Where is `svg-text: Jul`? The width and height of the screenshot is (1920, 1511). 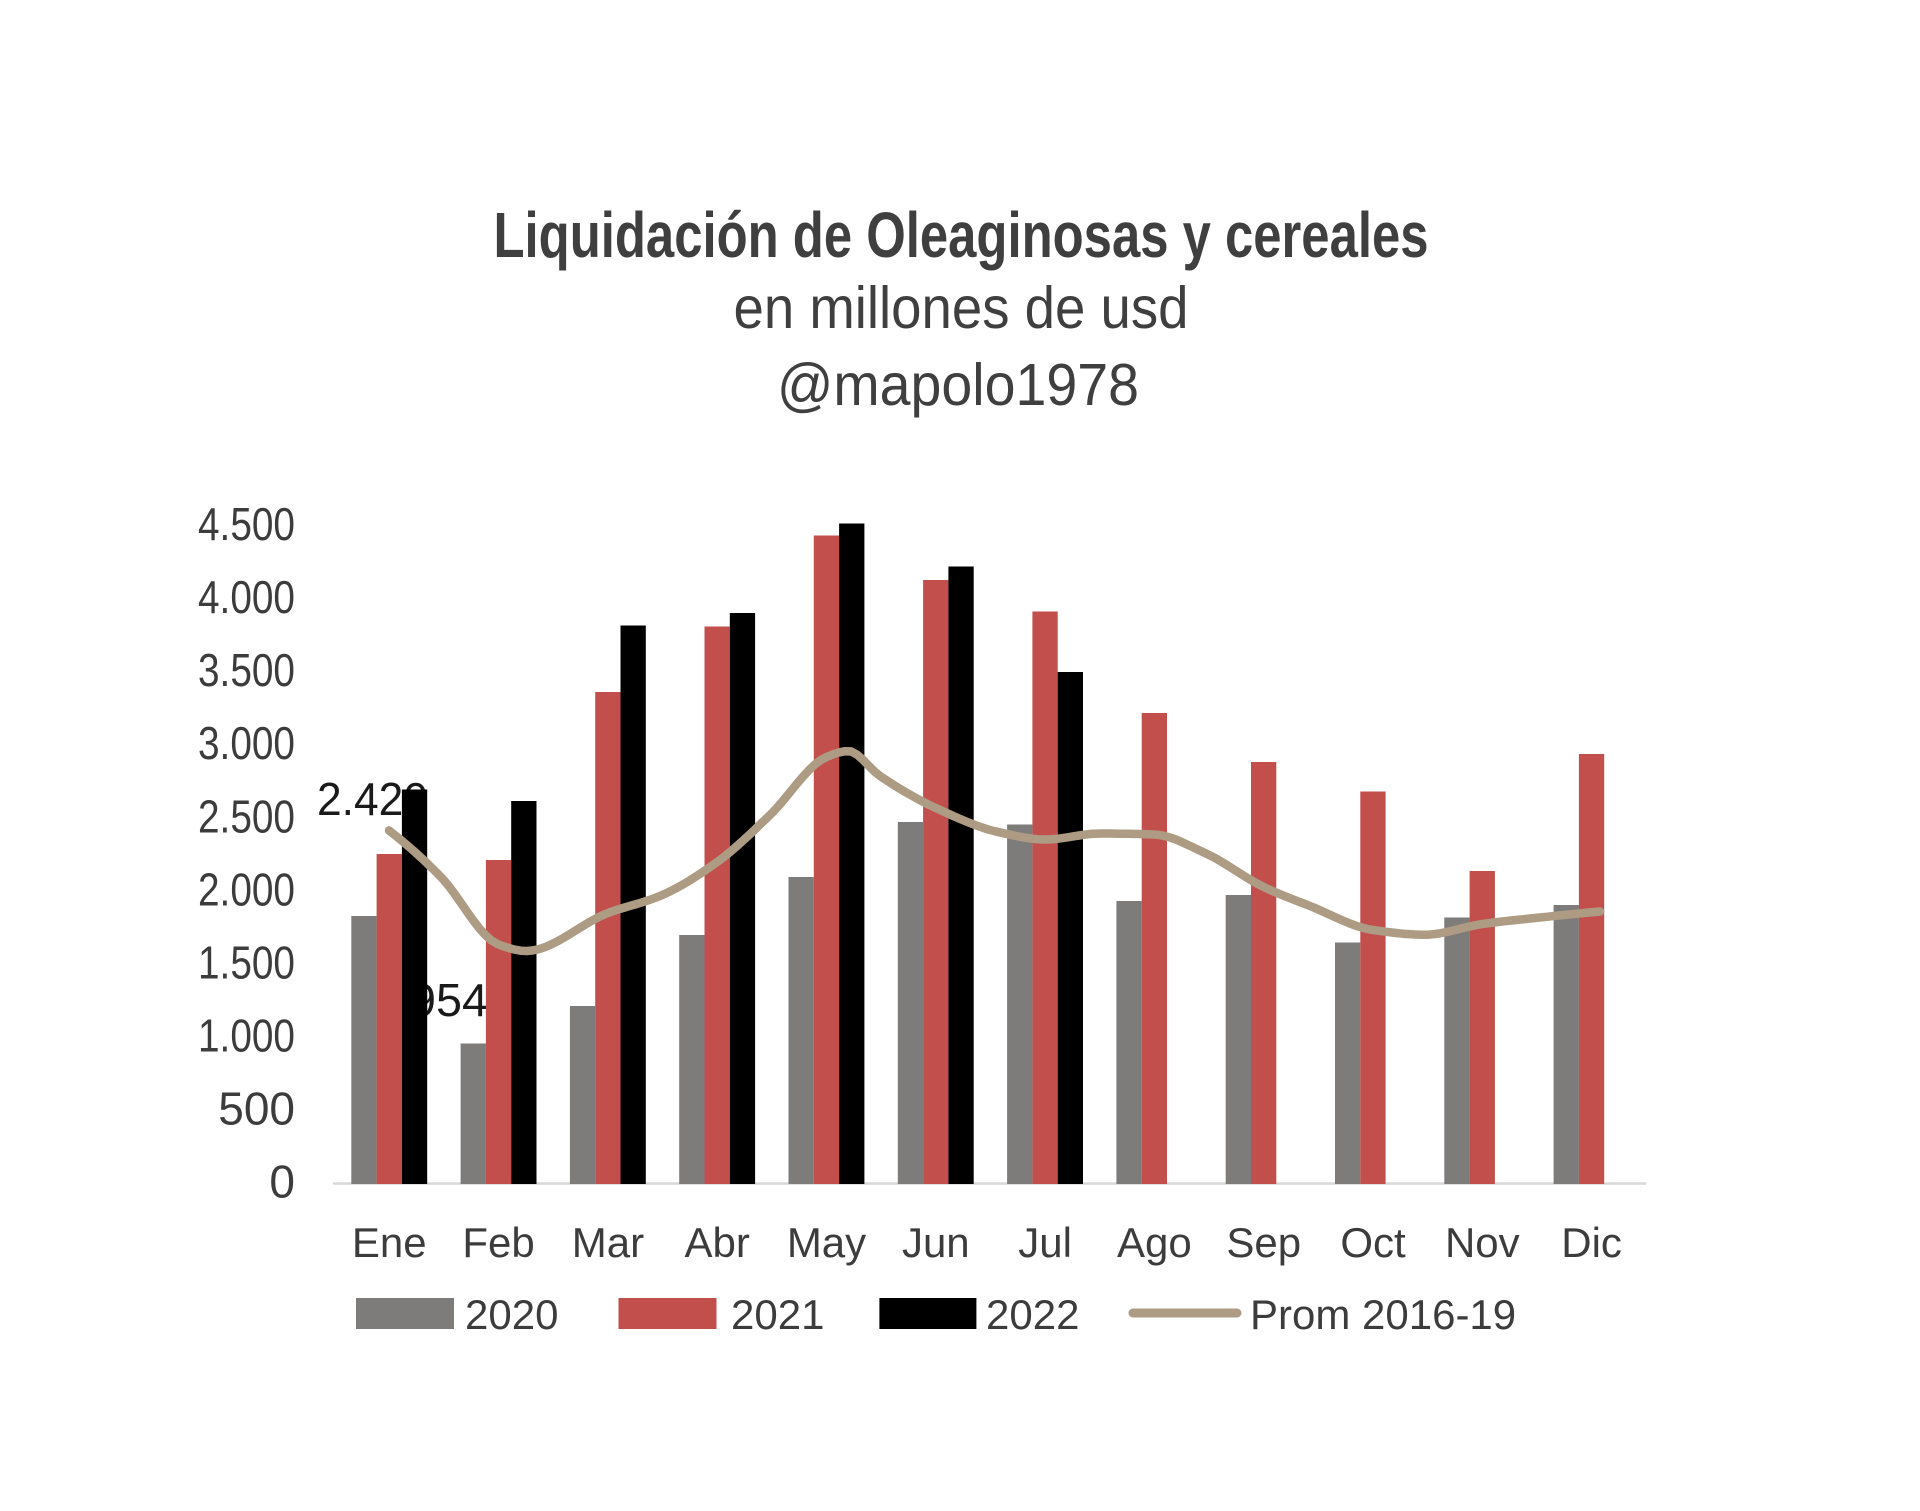
svg-text: Jul is located at coordinates (1045, 1242).